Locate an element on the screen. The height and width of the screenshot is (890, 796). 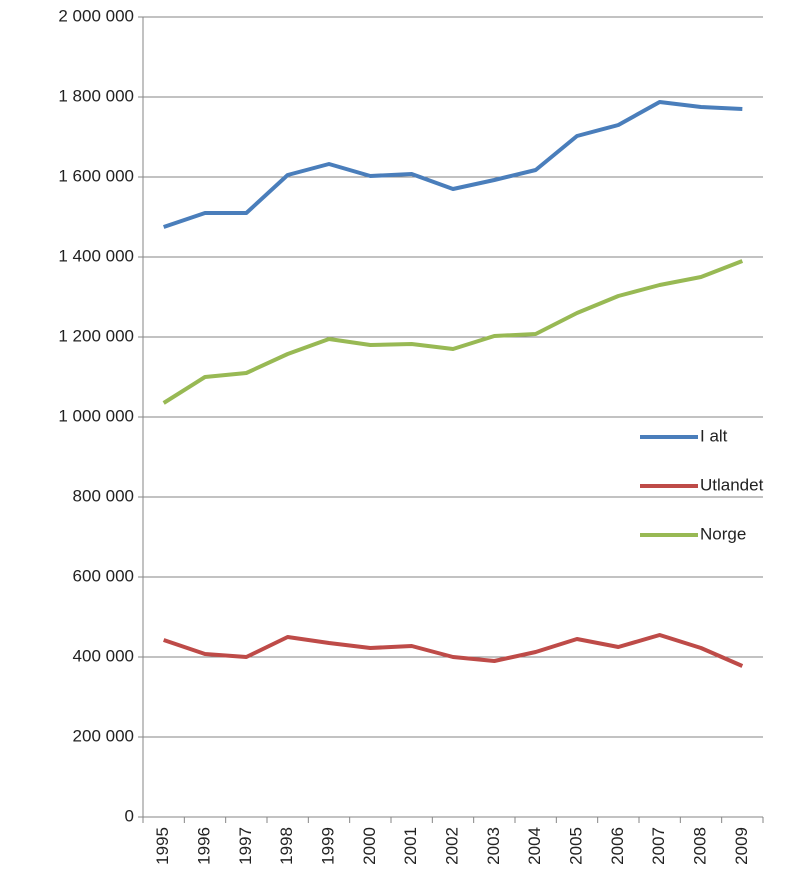
legend-label: I alt is located at coordinates (714, 435).